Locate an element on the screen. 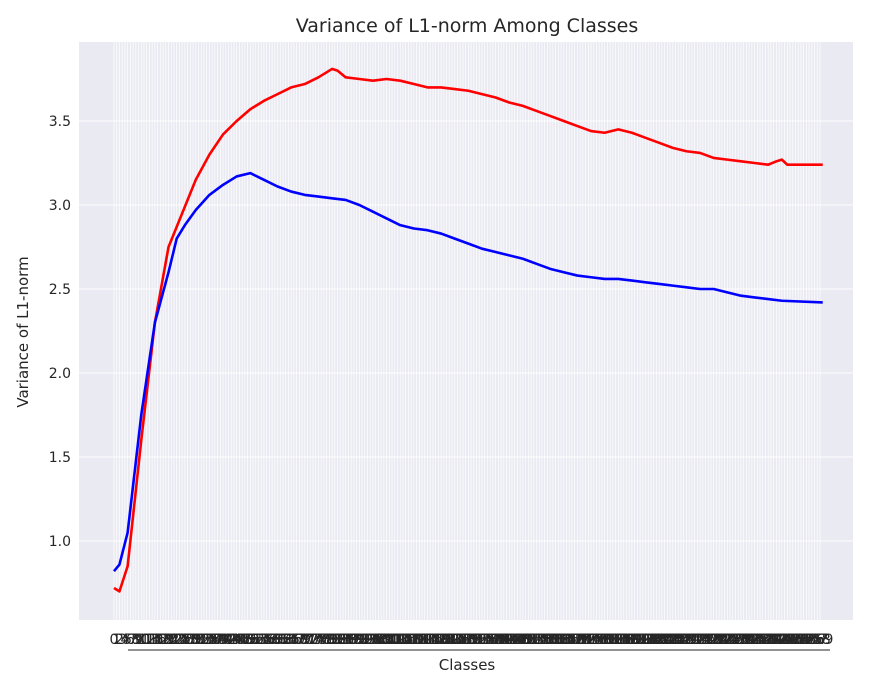  x-tick-label: 15 is located at coordinates (155, 640).